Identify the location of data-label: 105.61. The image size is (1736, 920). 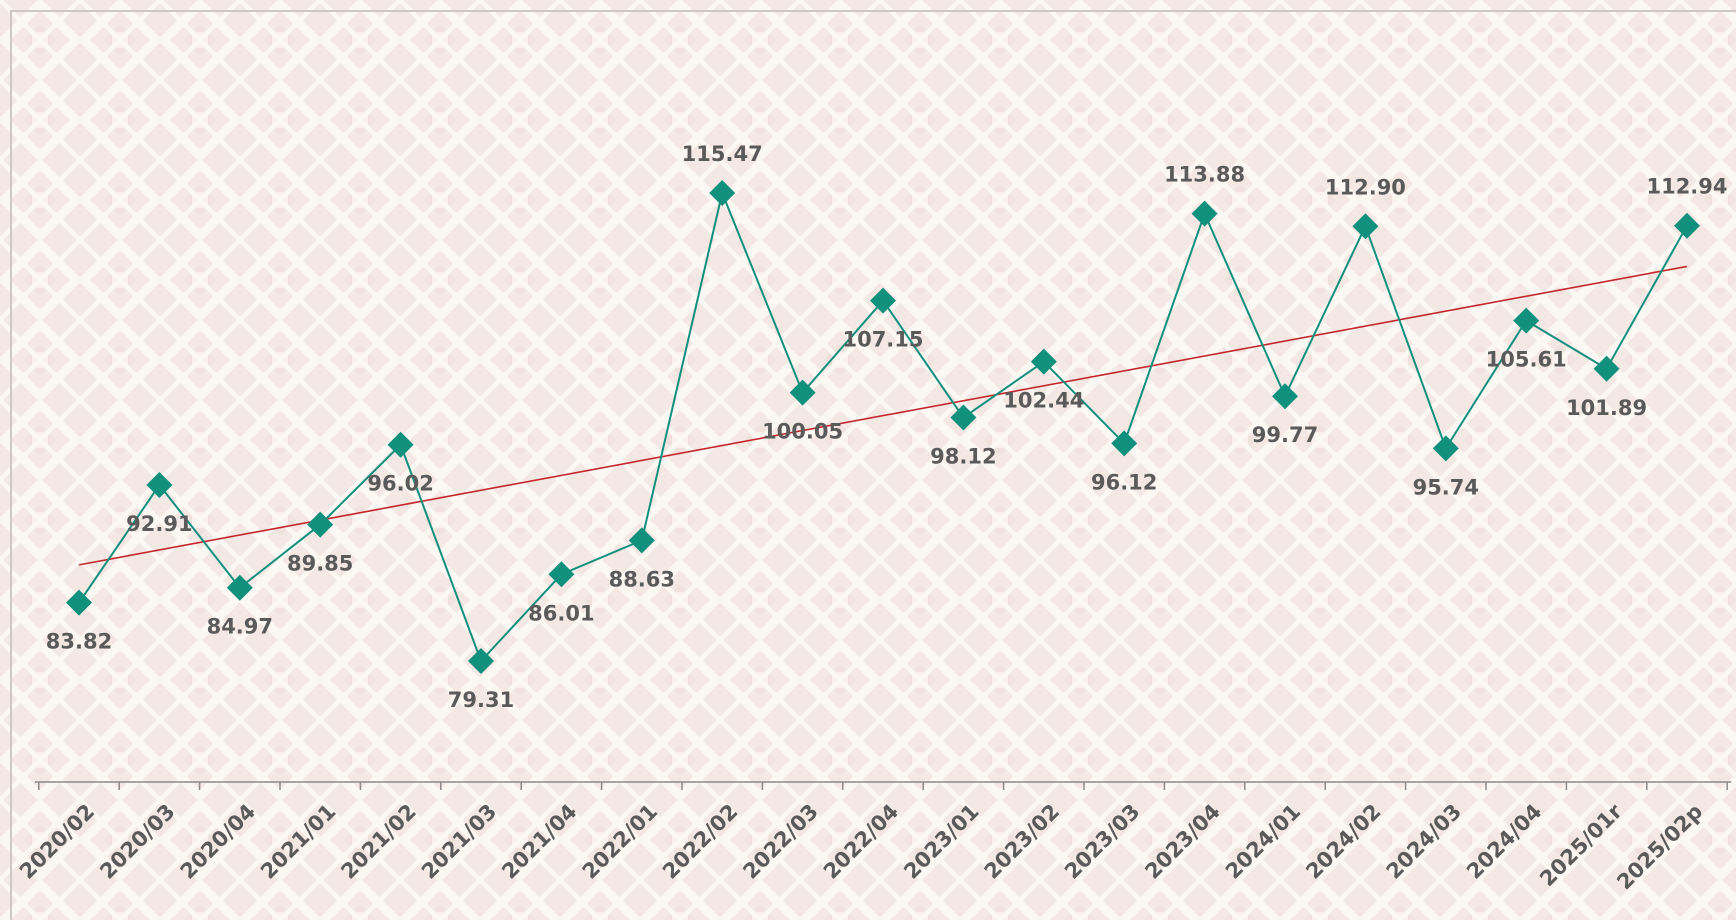
(1526, 360).